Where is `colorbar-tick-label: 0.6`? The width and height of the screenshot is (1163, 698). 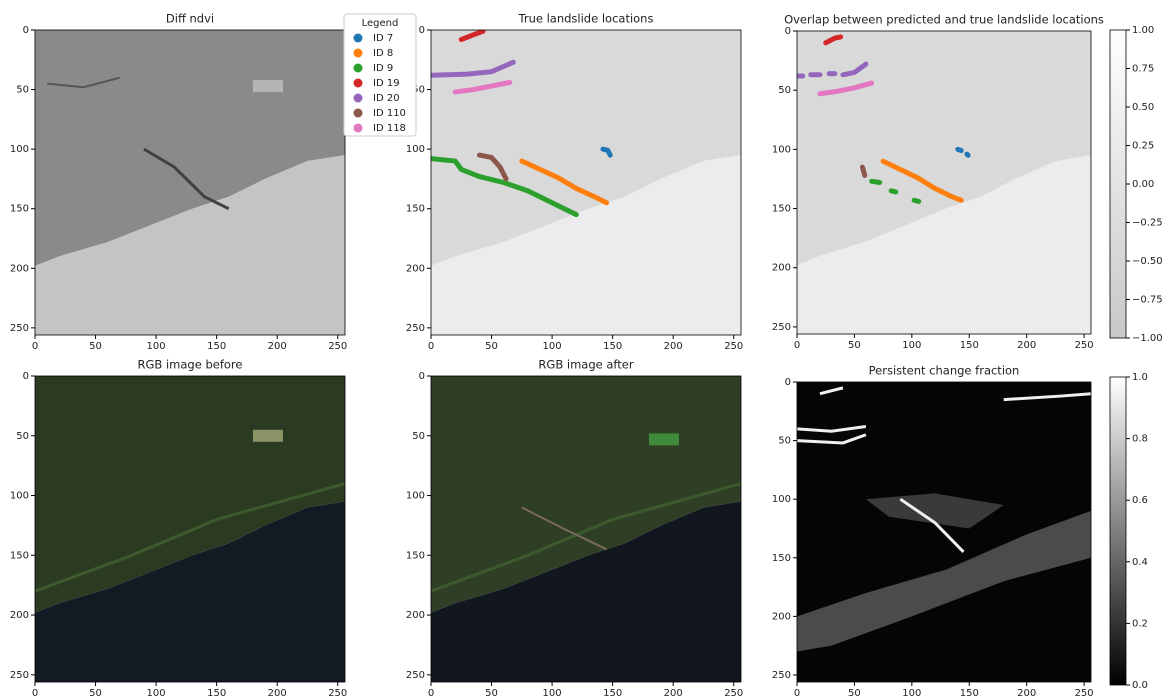
colorbar-tick-label: 0.6 is located at coordinates (1140, 500).